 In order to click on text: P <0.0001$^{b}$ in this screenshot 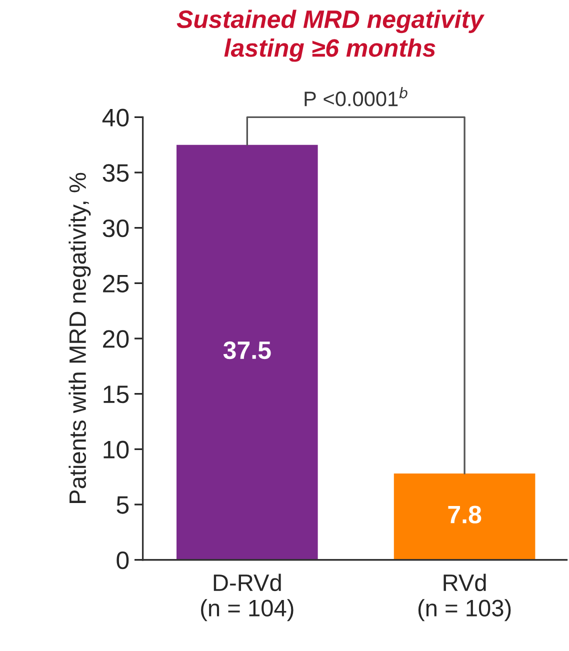, I will do `click(356, 96)`.